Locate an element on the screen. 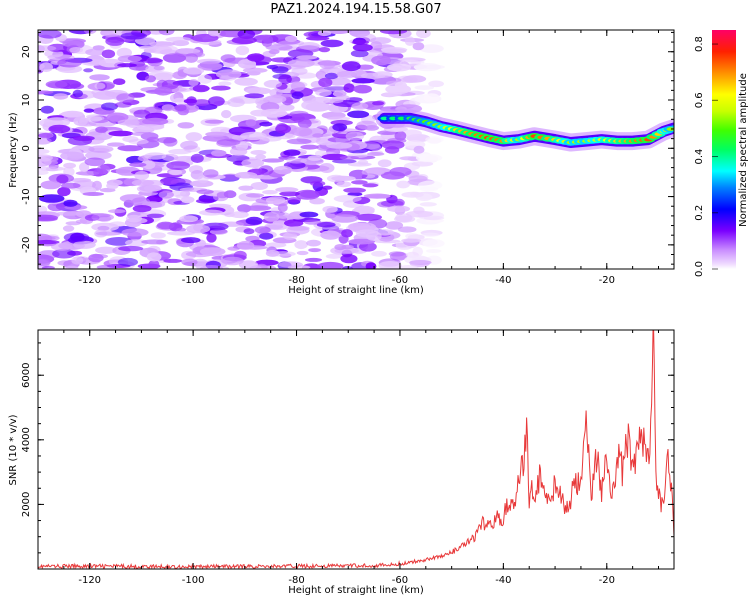 This screenshot has height=600, width=750. snr-x-label: Height of straight line (km) is located at coordinates (356, 590).